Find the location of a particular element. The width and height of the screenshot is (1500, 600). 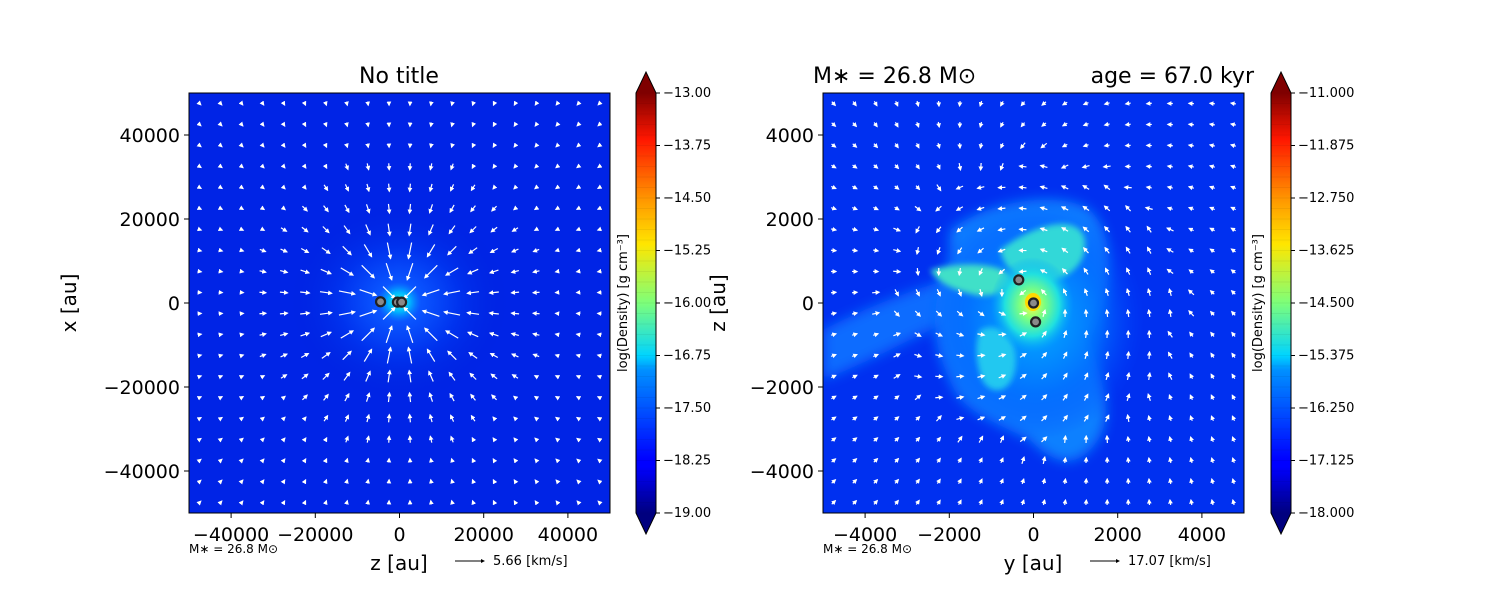

left-colorbar-body is located at coordinates (646, 303).